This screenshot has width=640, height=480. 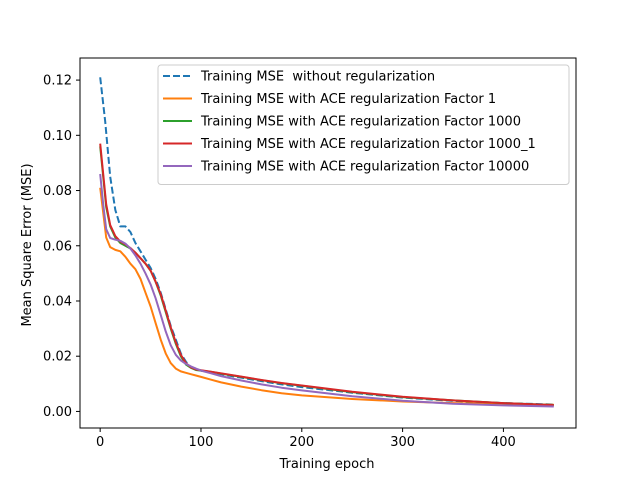 I want to click on y-tick-label: 0.04, so click(x=57, y=301).